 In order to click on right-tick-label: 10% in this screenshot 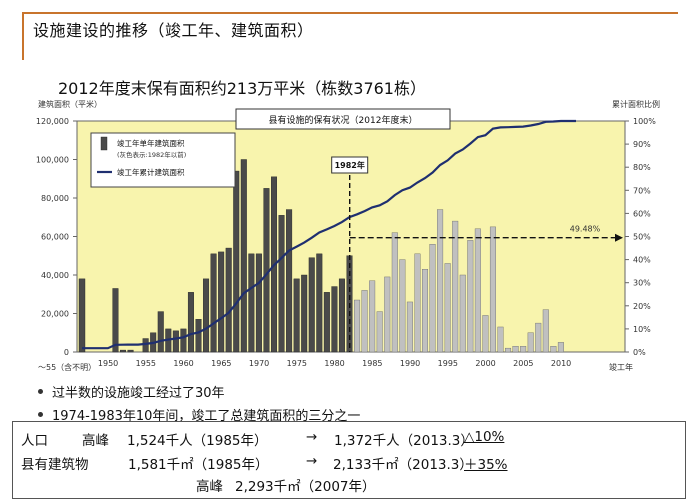, I will do `click(642, 329)`.